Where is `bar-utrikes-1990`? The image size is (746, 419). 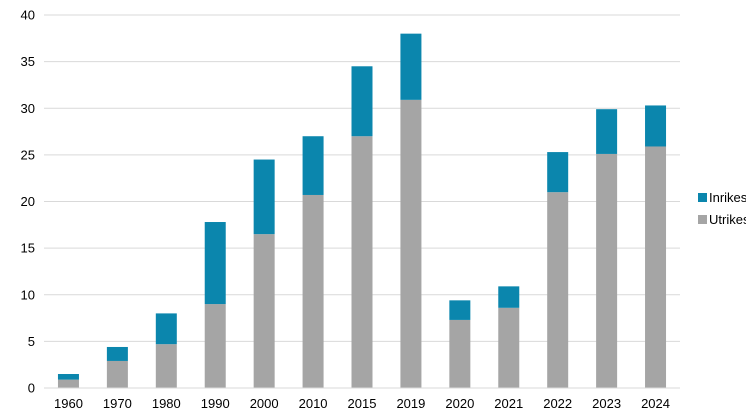
bar-utrikes-1990 is located at coordinates (215, 346).